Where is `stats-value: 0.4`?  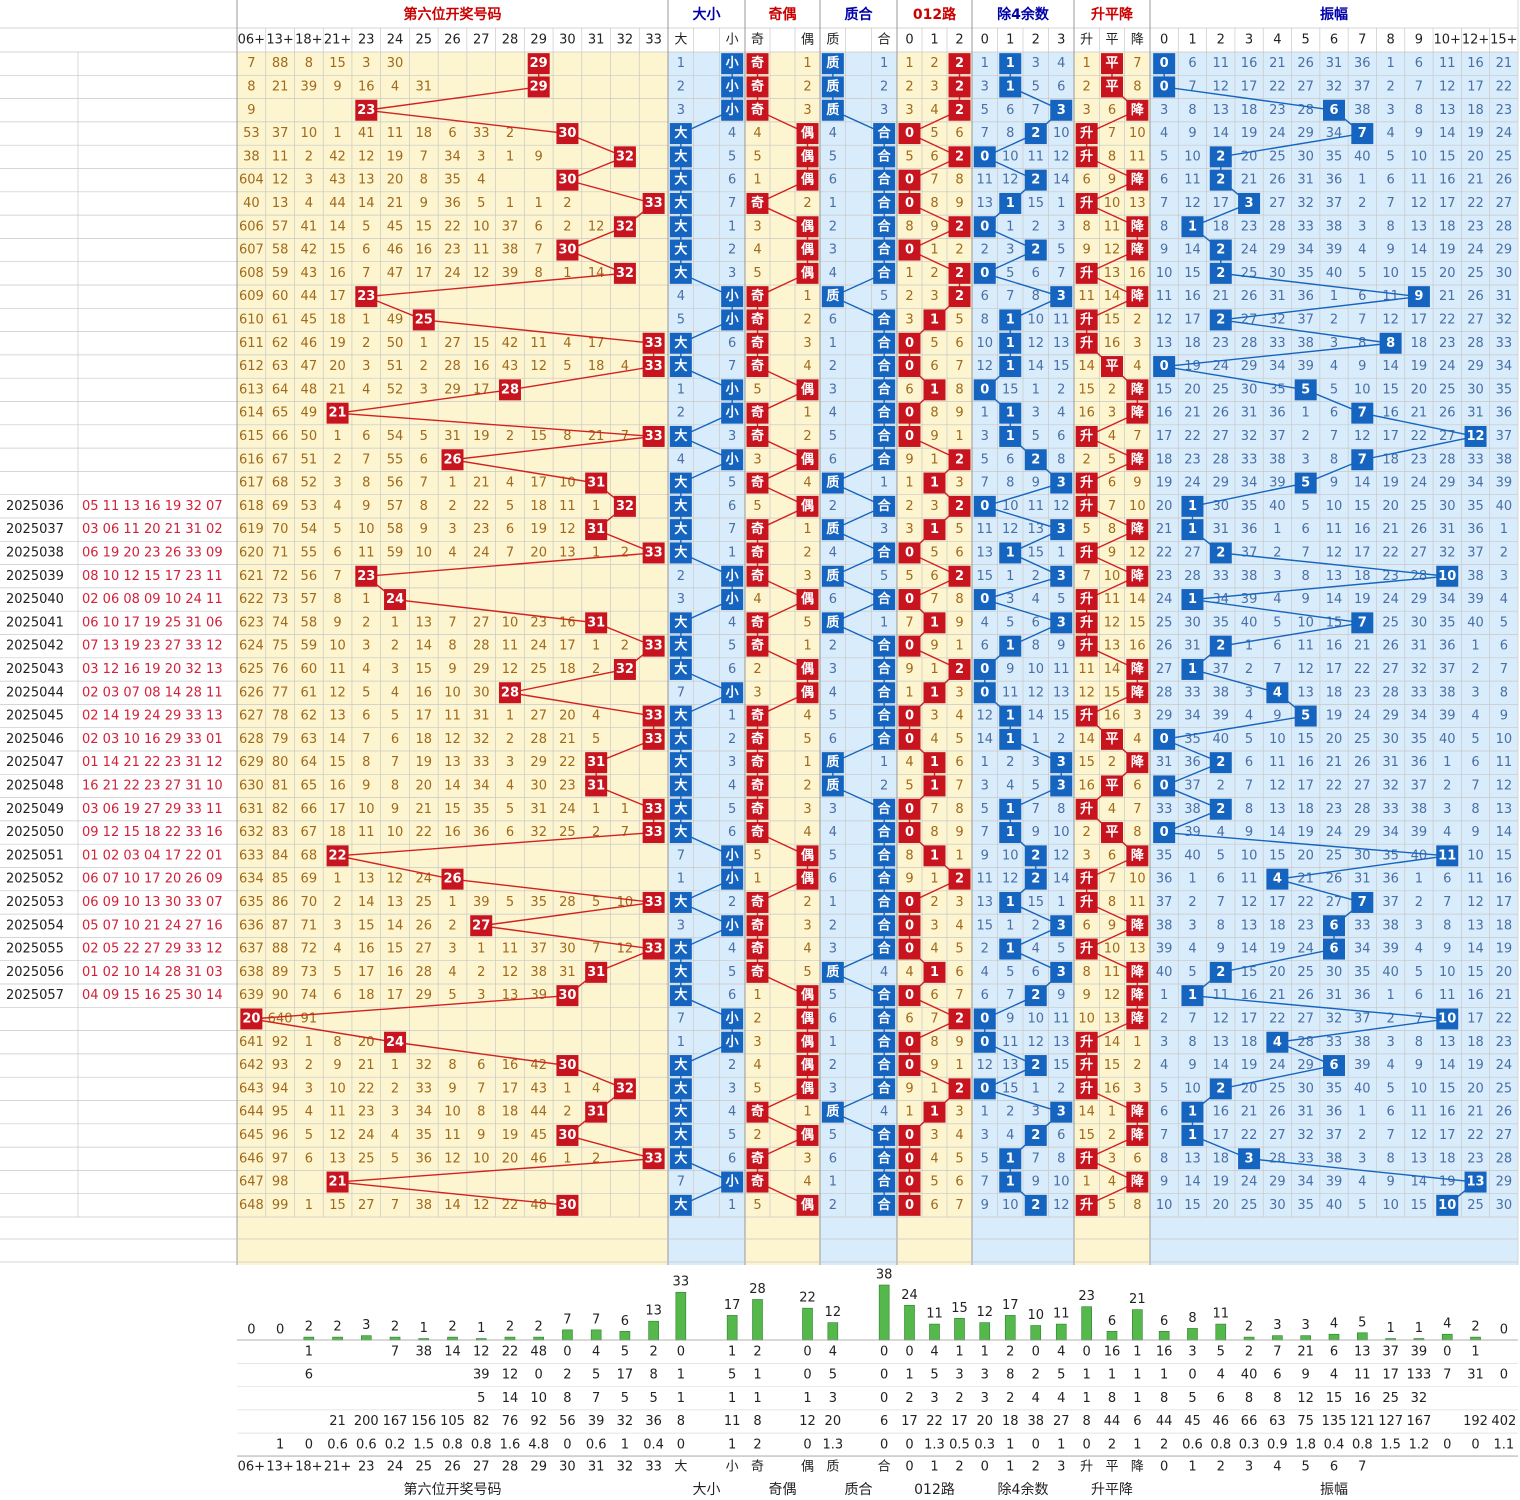 stats-value: 0.4 is located at coordinates (653, 1444).